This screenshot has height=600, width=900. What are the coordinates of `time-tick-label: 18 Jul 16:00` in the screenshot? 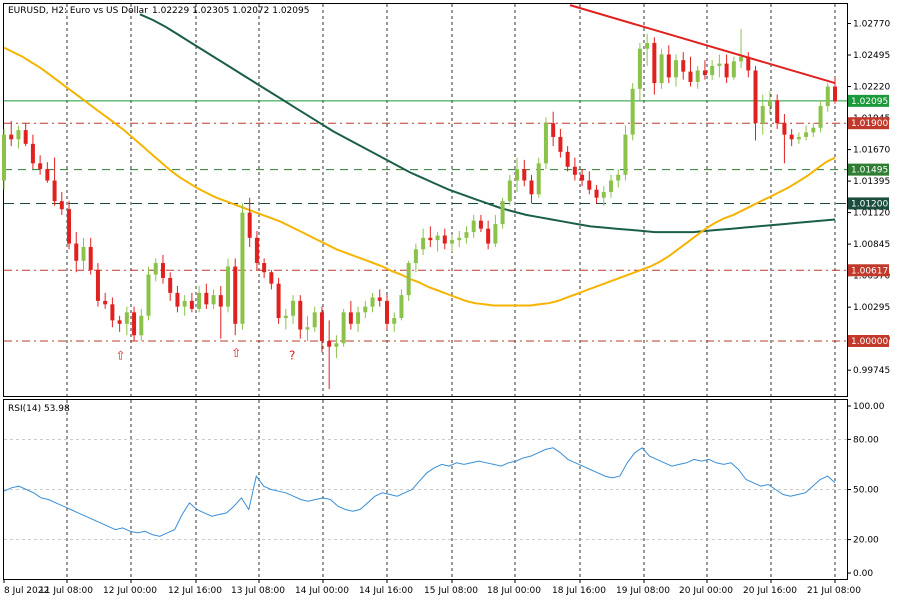 It's located at (579, 591).